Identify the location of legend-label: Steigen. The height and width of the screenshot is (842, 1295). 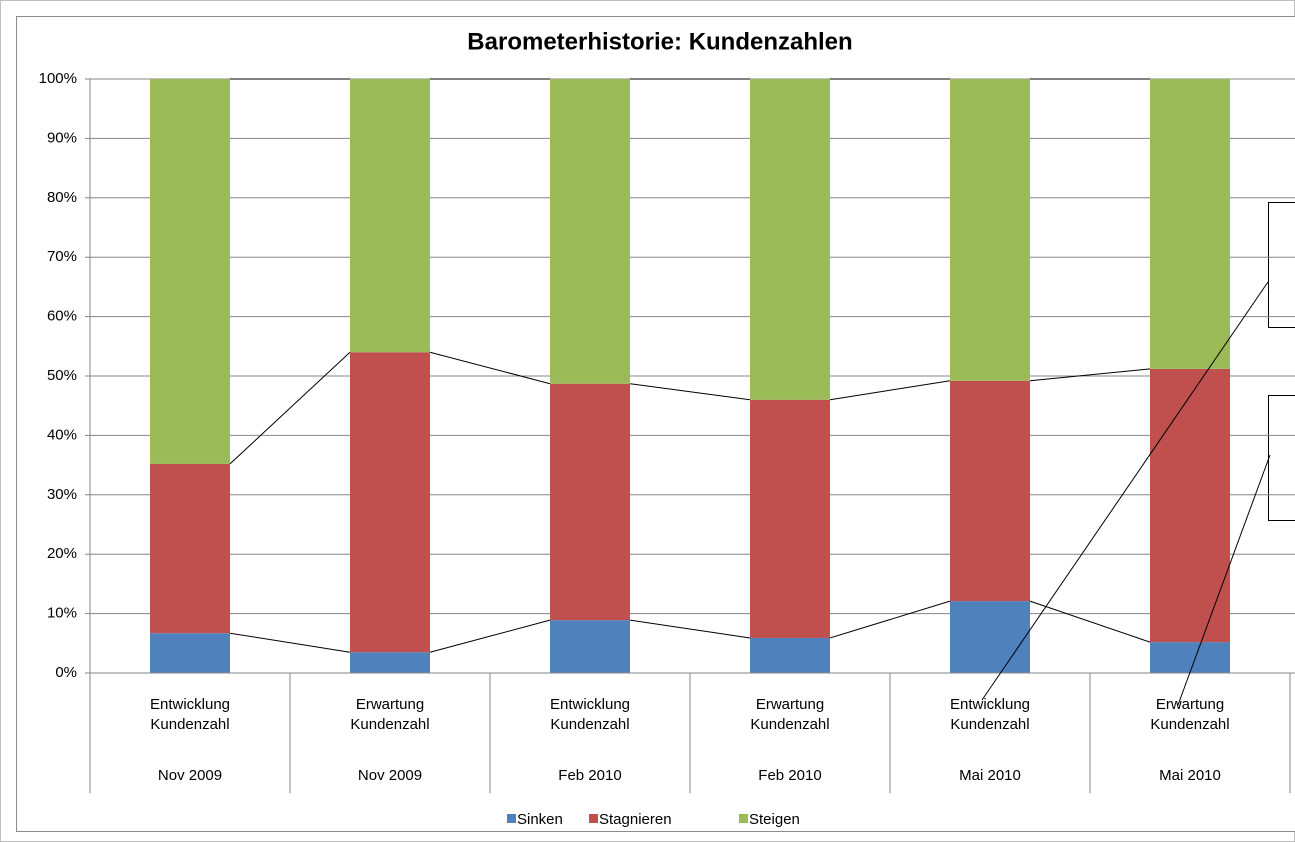
(774, 819).